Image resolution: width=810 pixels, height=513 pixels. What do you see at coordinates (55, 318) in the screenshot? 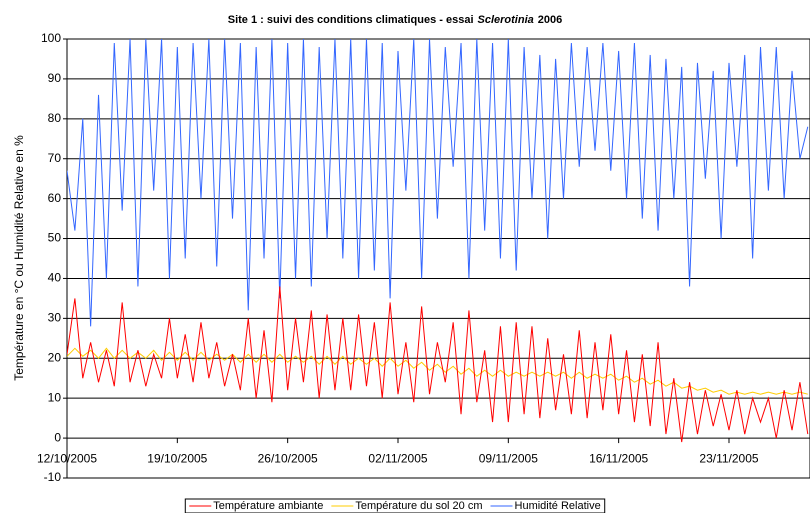
I see `y-tick-label: 30` at bounding box center [55, 318].